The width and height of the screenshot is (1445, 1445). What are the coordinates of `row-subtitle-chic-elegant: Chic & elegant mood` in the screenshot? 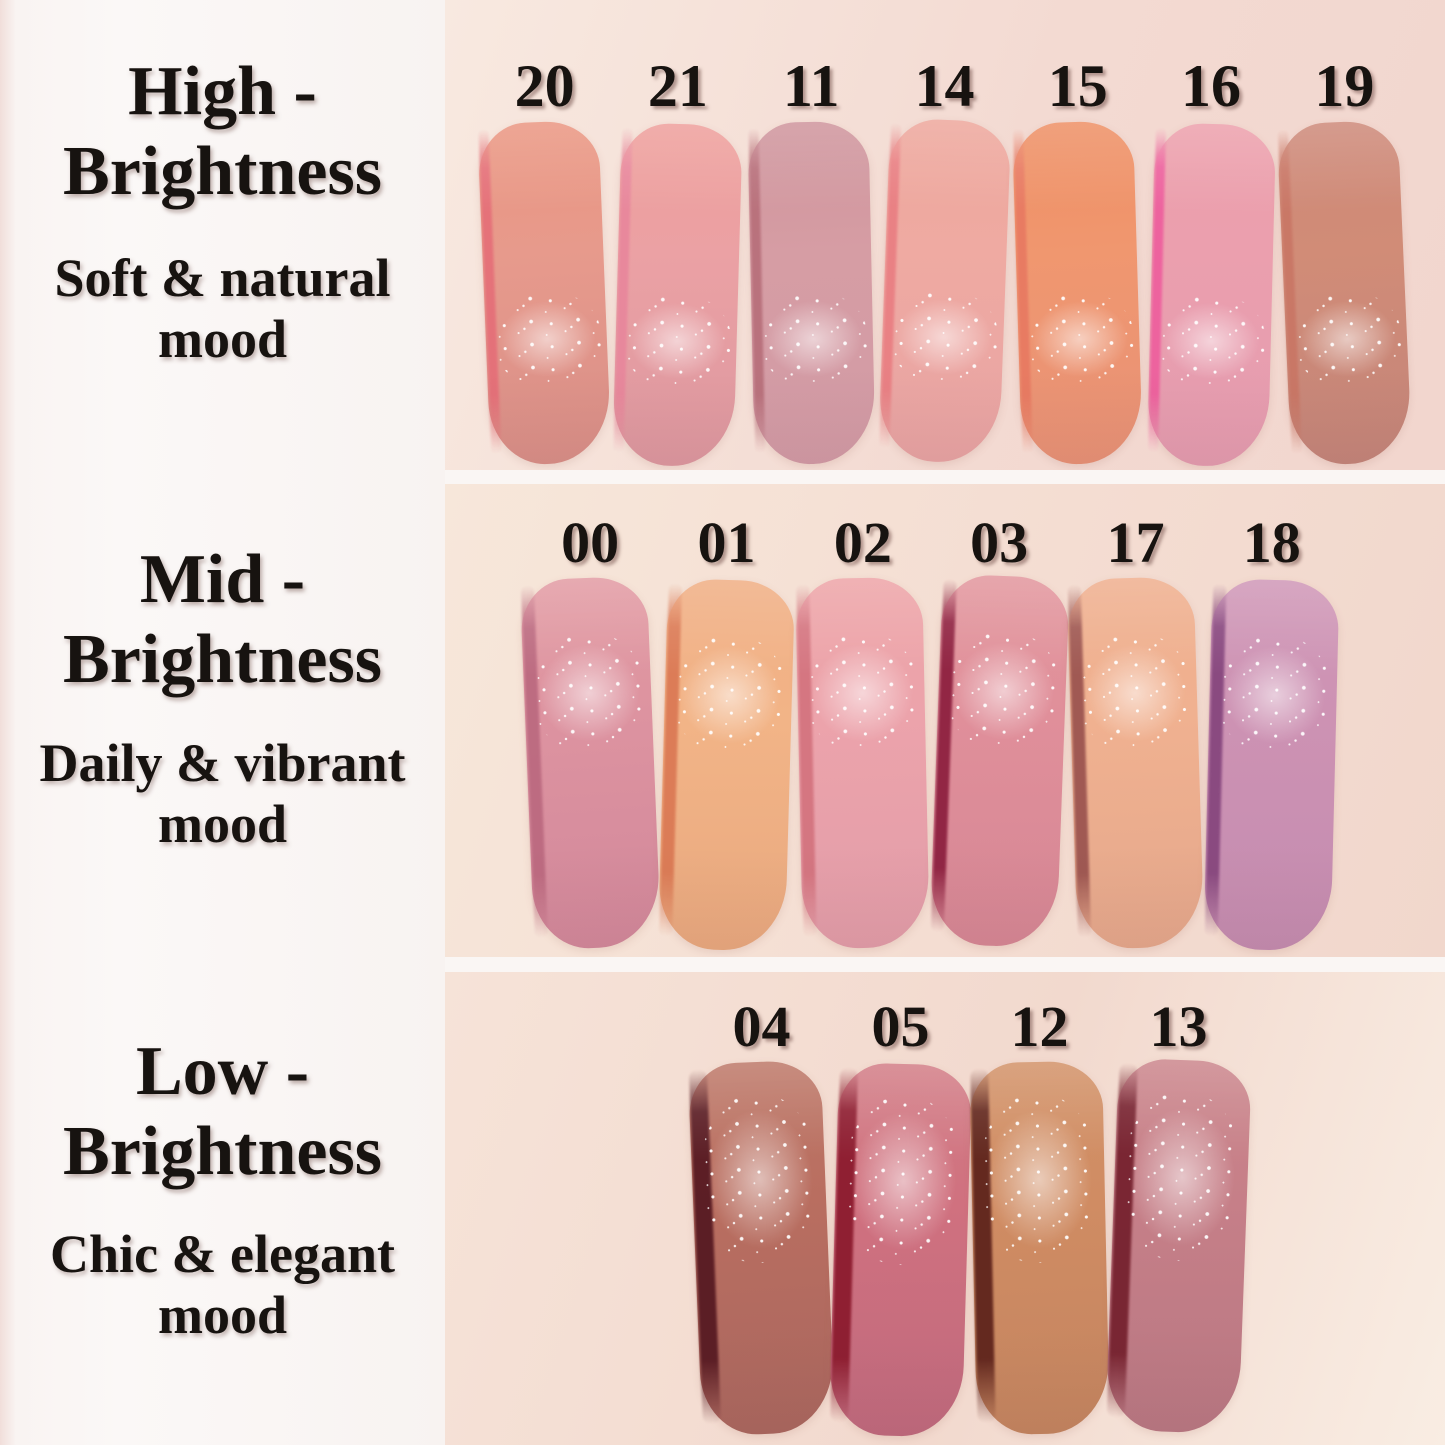 It's located at (222, 1285).